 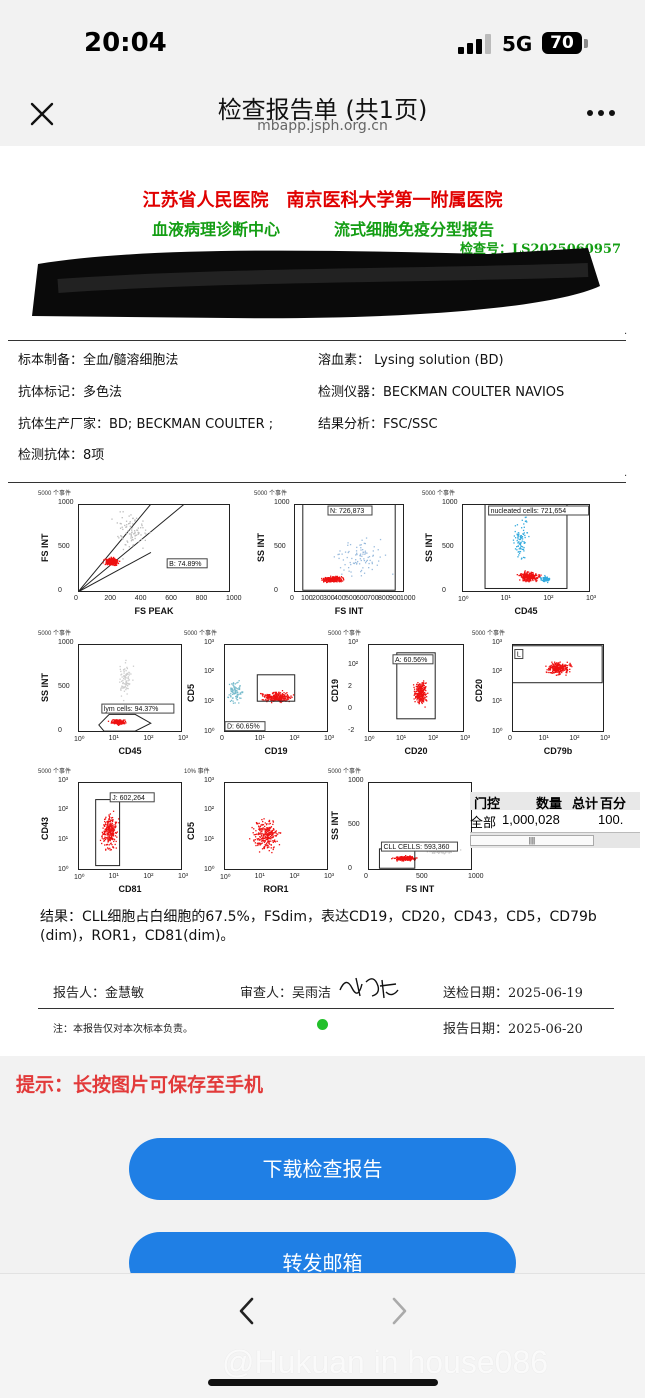 I want to click on y-tick-label: -2, so click(x=351, y=730).